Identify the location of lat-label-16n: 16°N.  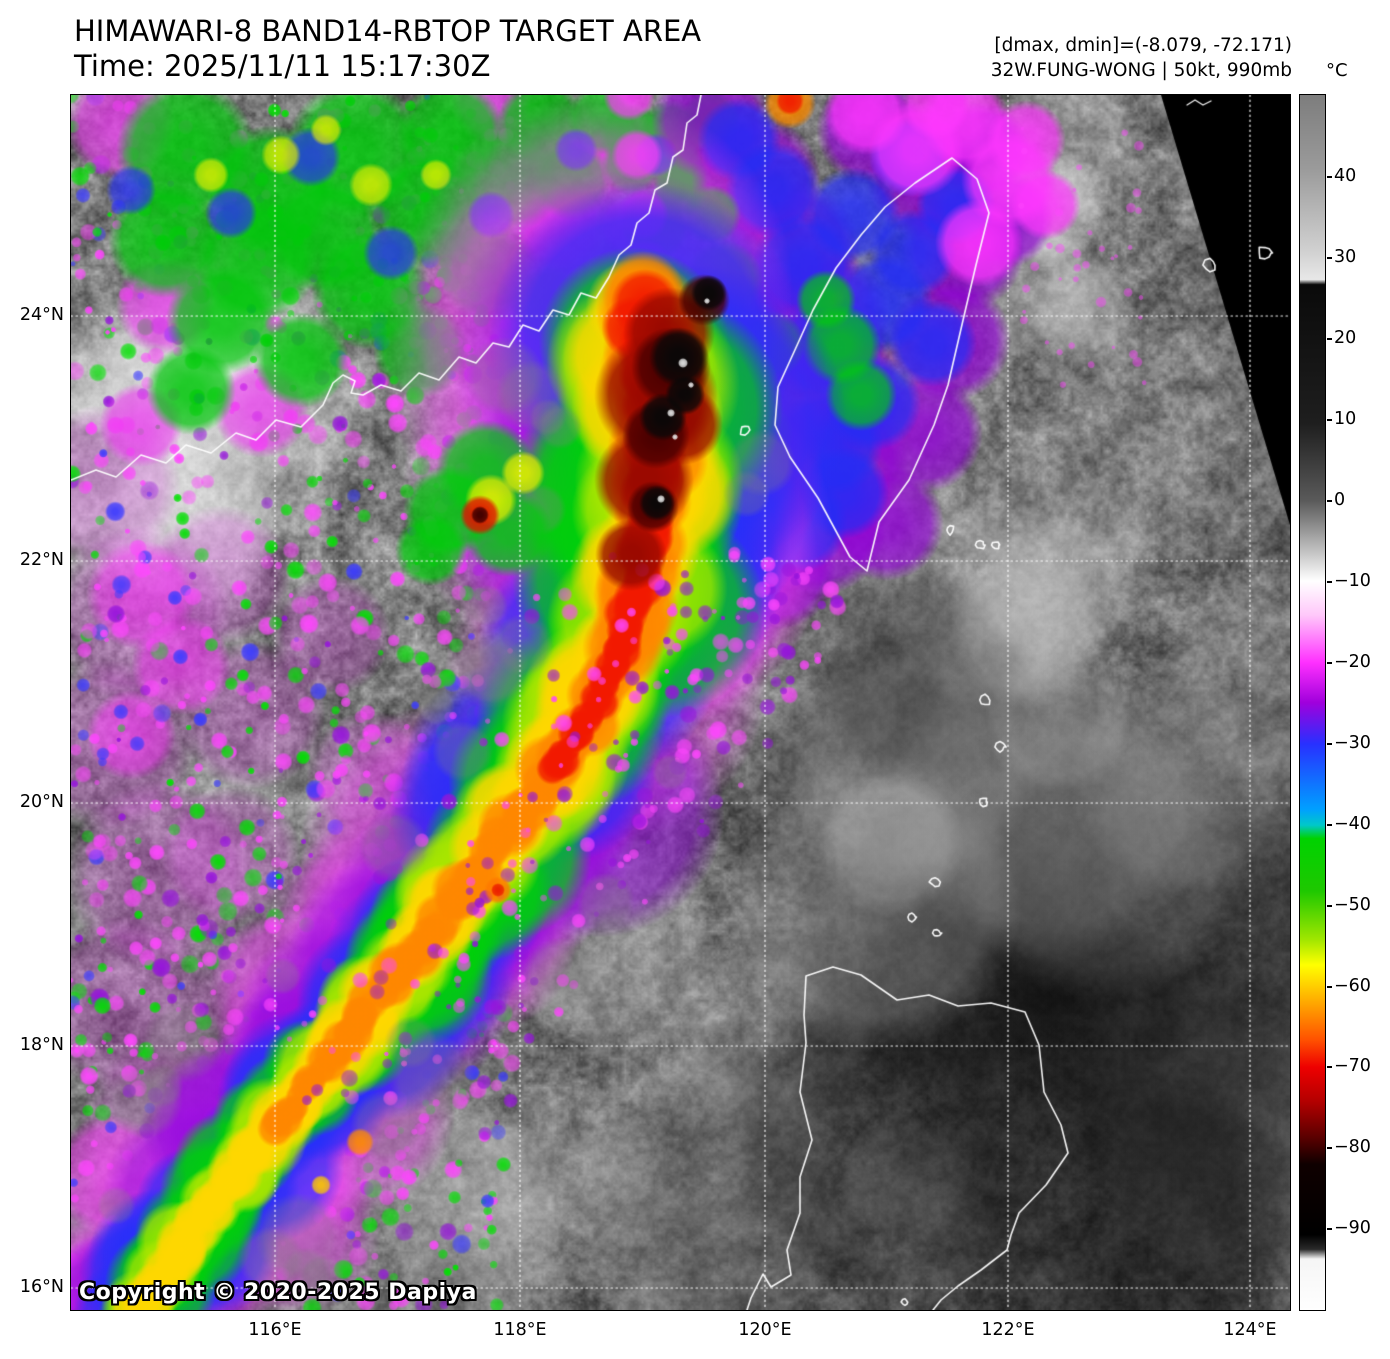
(41, 1287).